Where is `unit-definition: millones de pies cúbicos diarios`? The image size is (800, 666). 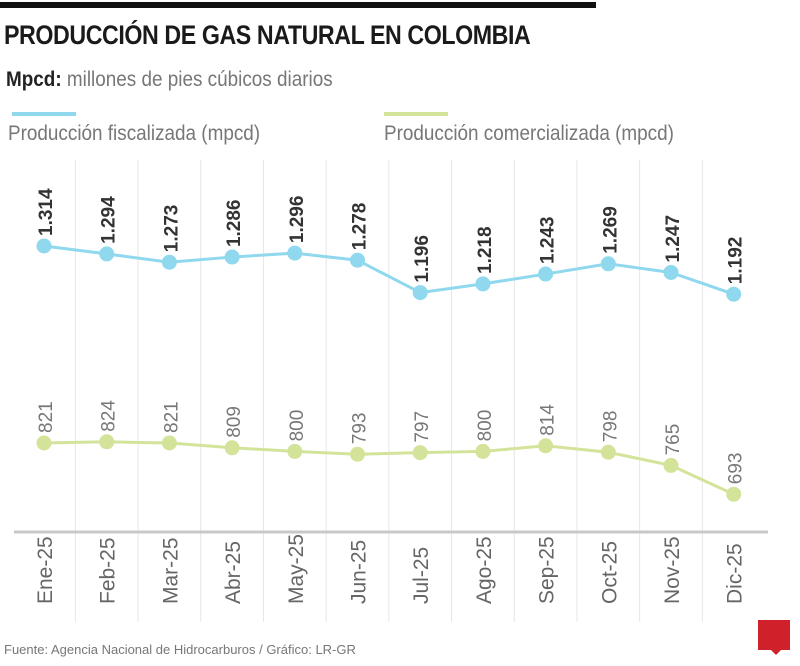
unit-definition: millones de pies cúbicos diarios is located at coordinates (199, 79).